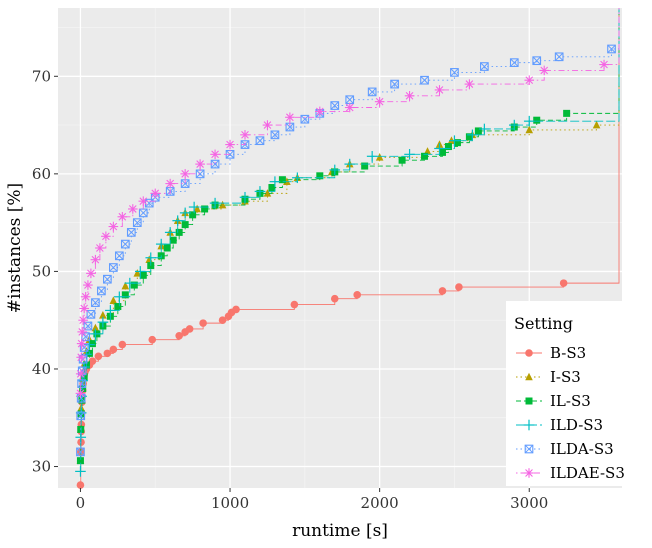 Image resolution: width=652 pixels, height=548 pixels. I want to click on legend-item: IL-S3, so click(553, 401).